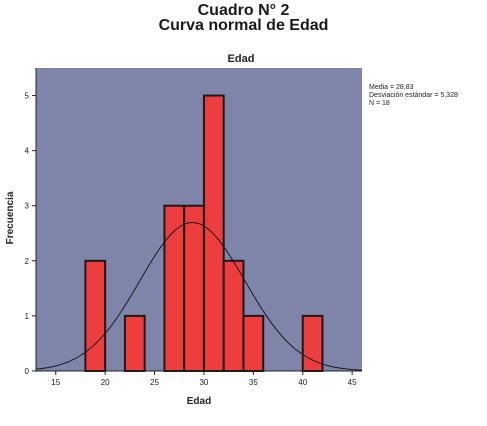  What do you see at coordinates (27, 206) in the screenshot?
I see `y-tick-label: 3` at bounding box center [27, 206].